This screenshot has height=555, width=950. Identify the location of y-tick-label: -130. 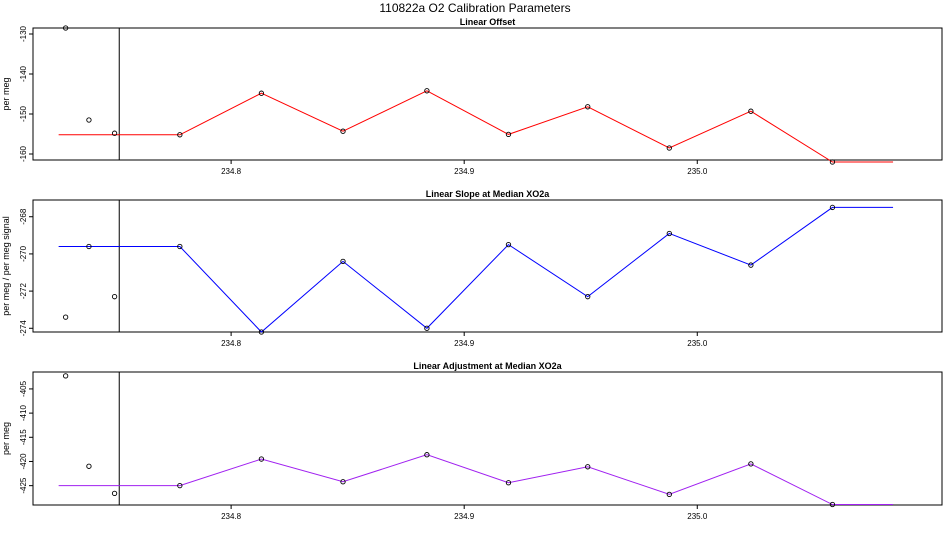
(23, 33).